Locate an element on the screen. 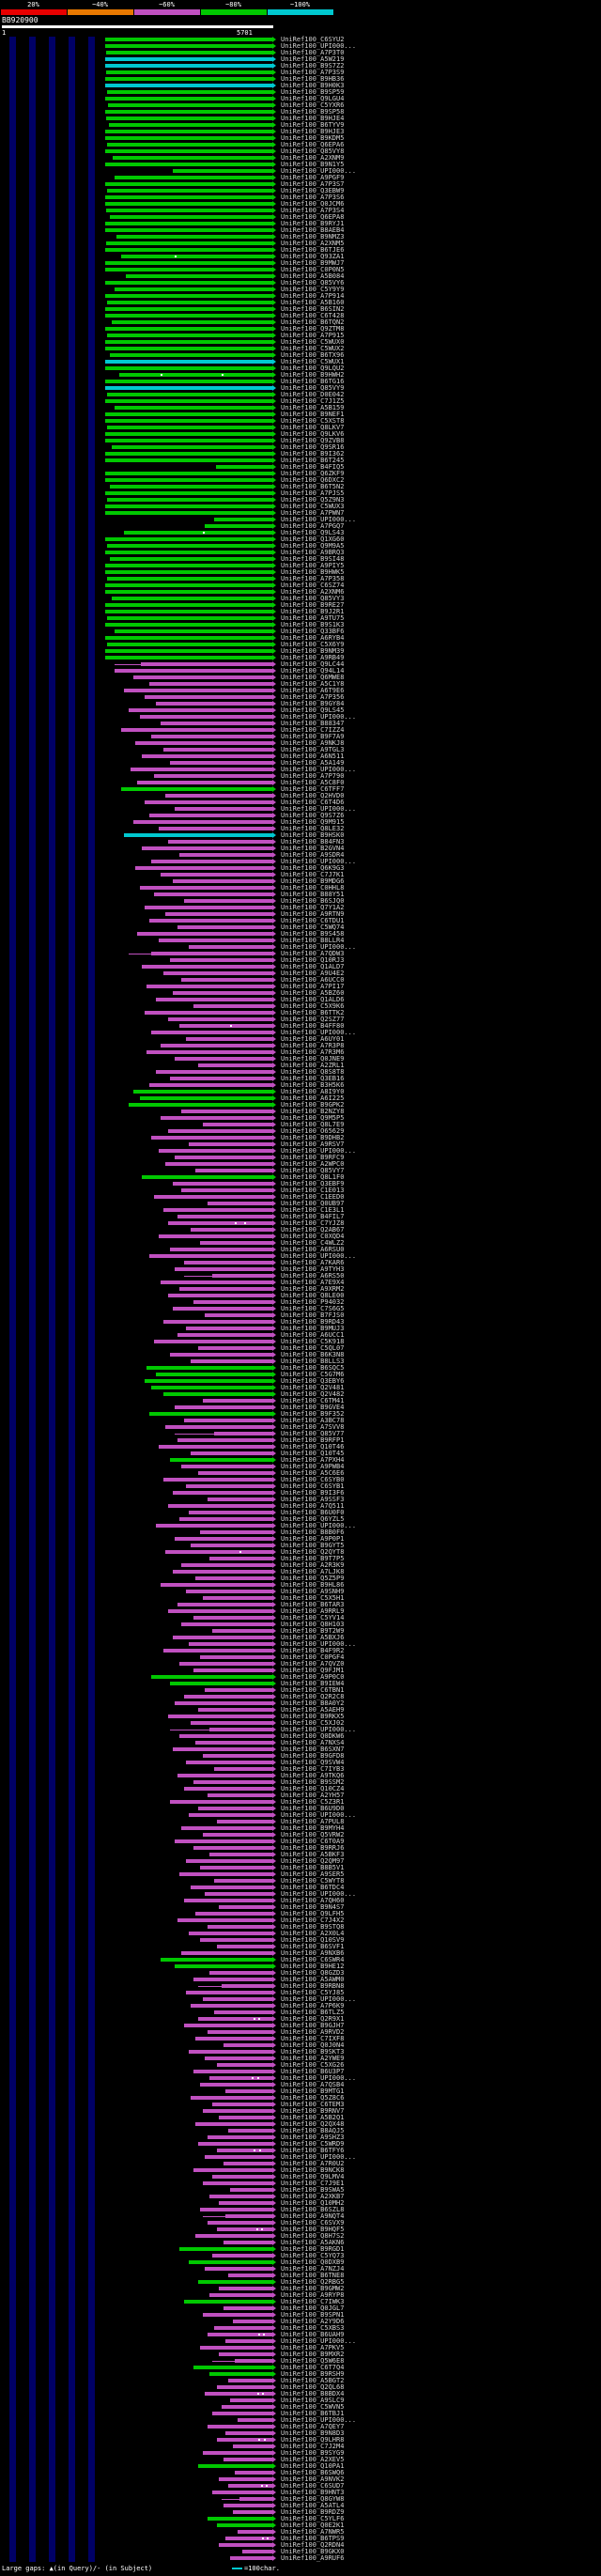 The height and width of the screenshot is (2576, 601). hit-label: UniRef100_Q85VY6 is located at coordinates (313, 283).